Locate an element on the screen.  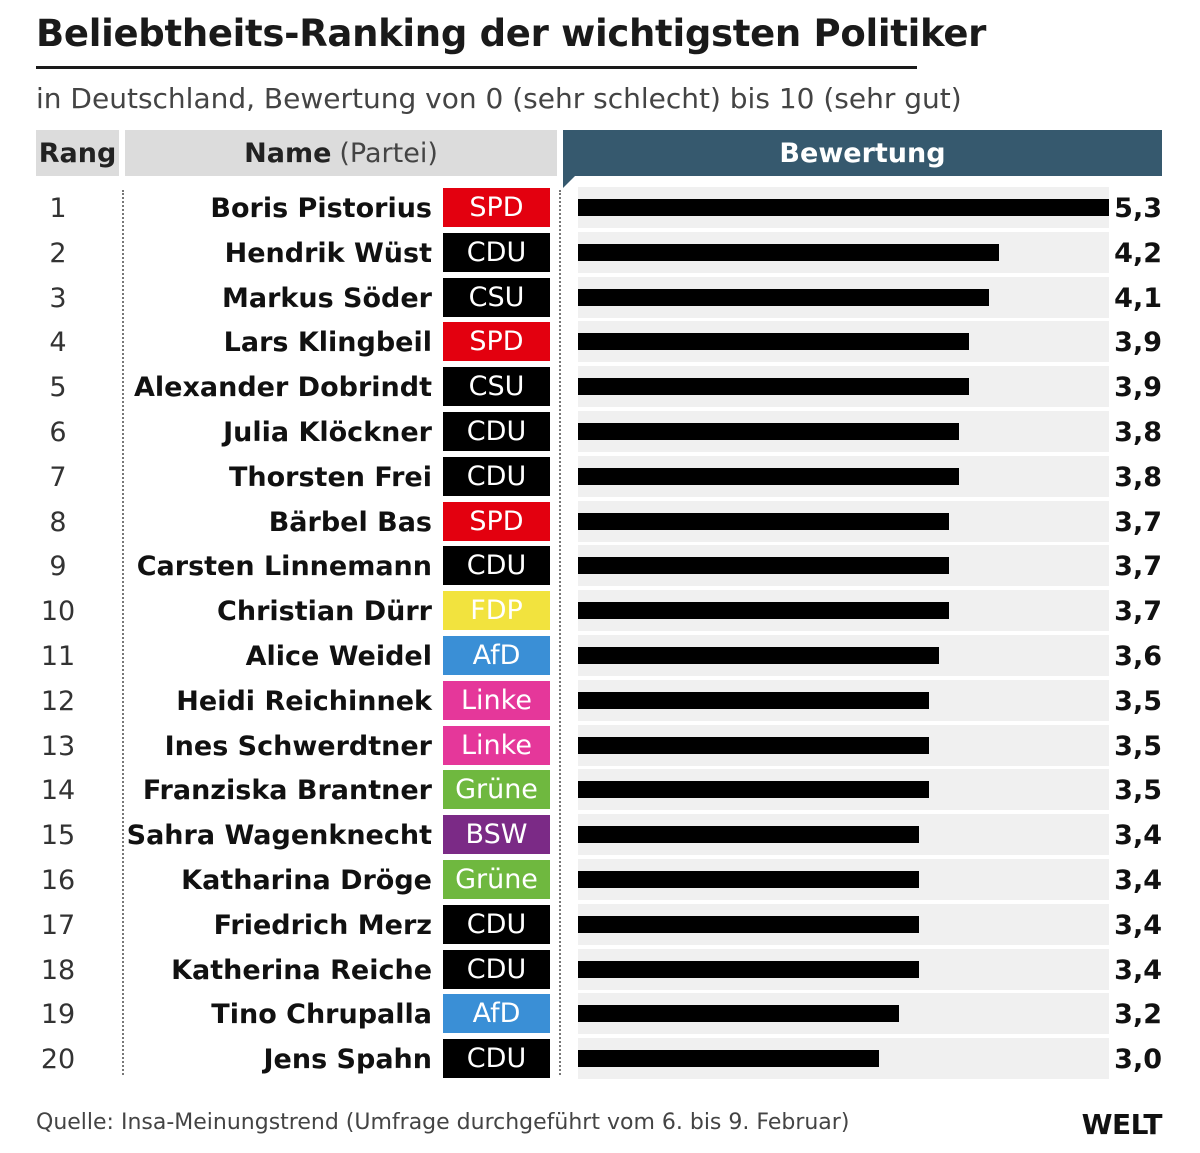
politician-name: Boris Pistorius is located at coordinates (321, 208).